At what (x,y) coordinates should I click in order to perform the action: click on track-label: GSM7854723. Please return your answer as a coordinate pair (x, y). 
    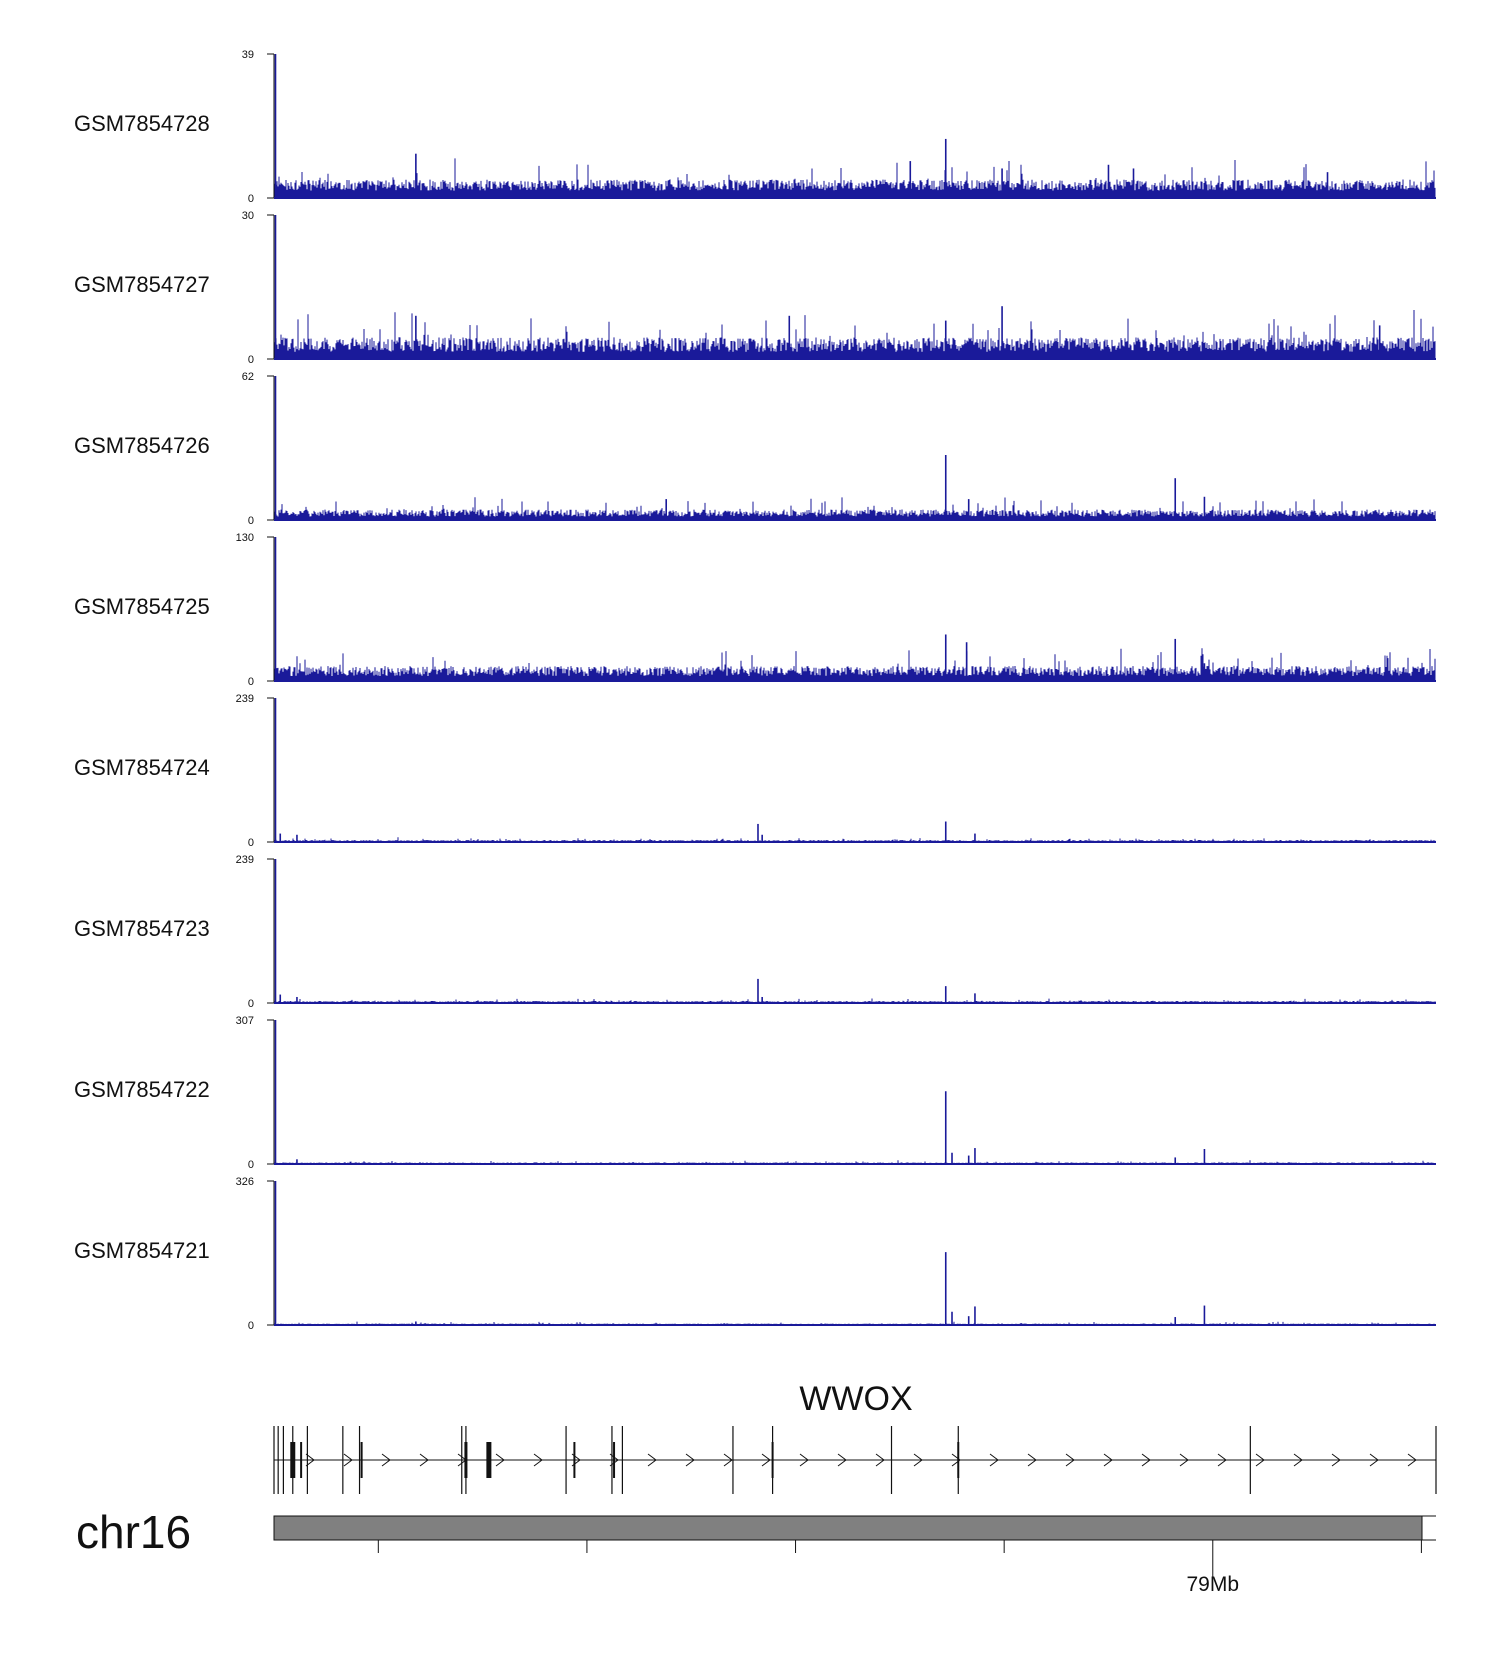
    Looking at the image, I should click on (142, 928).